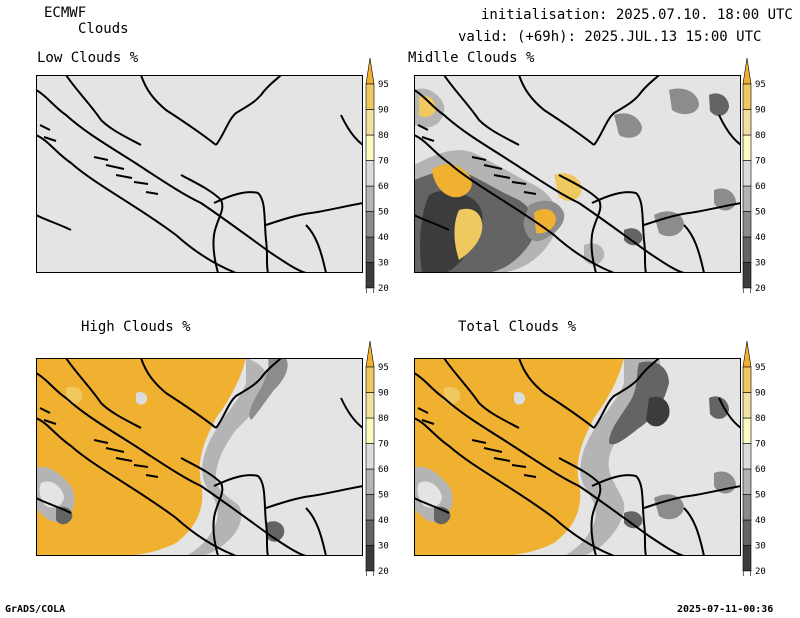  Describe the element at coordinates (610, 37) in the screenshot. I see `valid-time: valid: (+69h): 2025.JUL.13 15:00 UTC` at that location.